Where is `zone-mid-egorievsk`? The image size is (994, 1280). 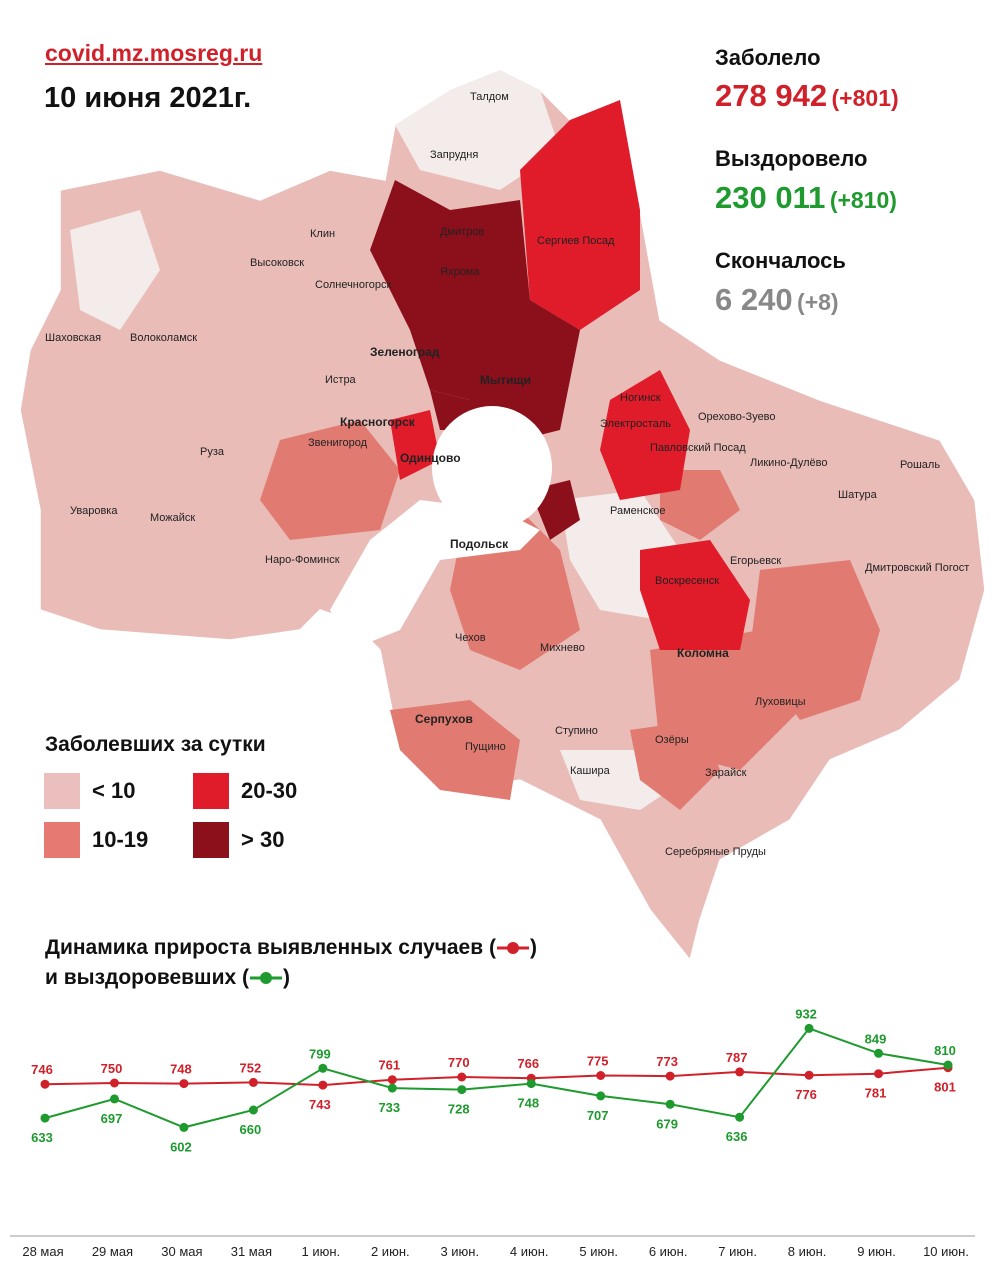 zone-mid-egorievsk is located at coordinates (815, 640).